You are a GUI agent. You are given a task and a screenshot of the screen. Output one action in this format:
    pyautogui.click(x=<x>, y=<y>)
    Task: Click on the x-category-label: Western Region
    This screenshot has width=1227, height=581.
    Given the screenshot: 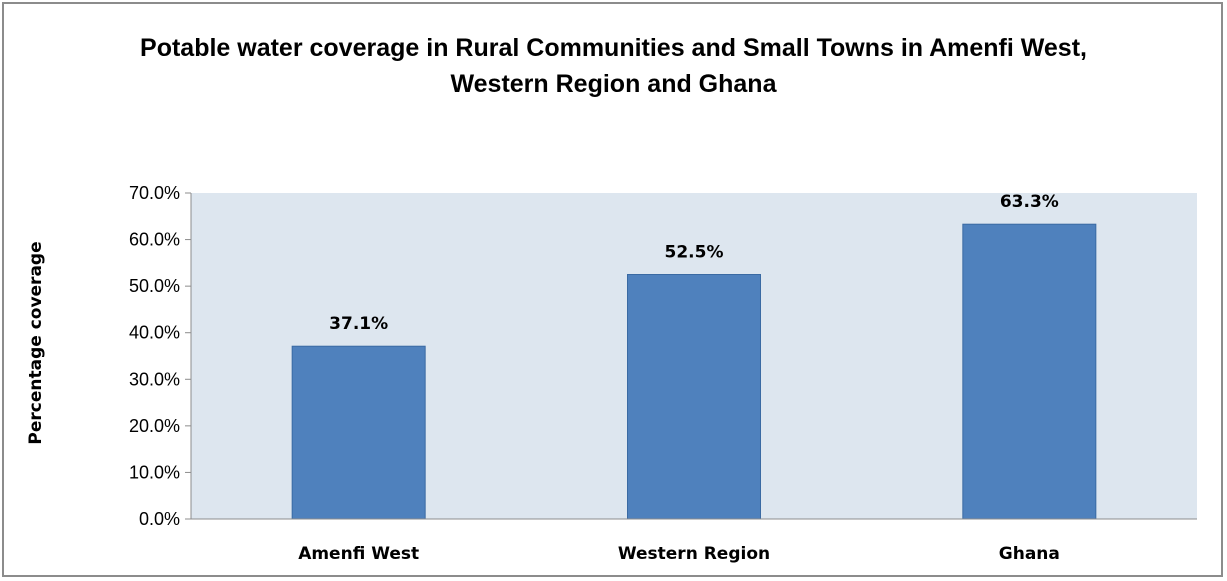 What is the action you would take?
    pyautogui.click(x=694, y=554)
    